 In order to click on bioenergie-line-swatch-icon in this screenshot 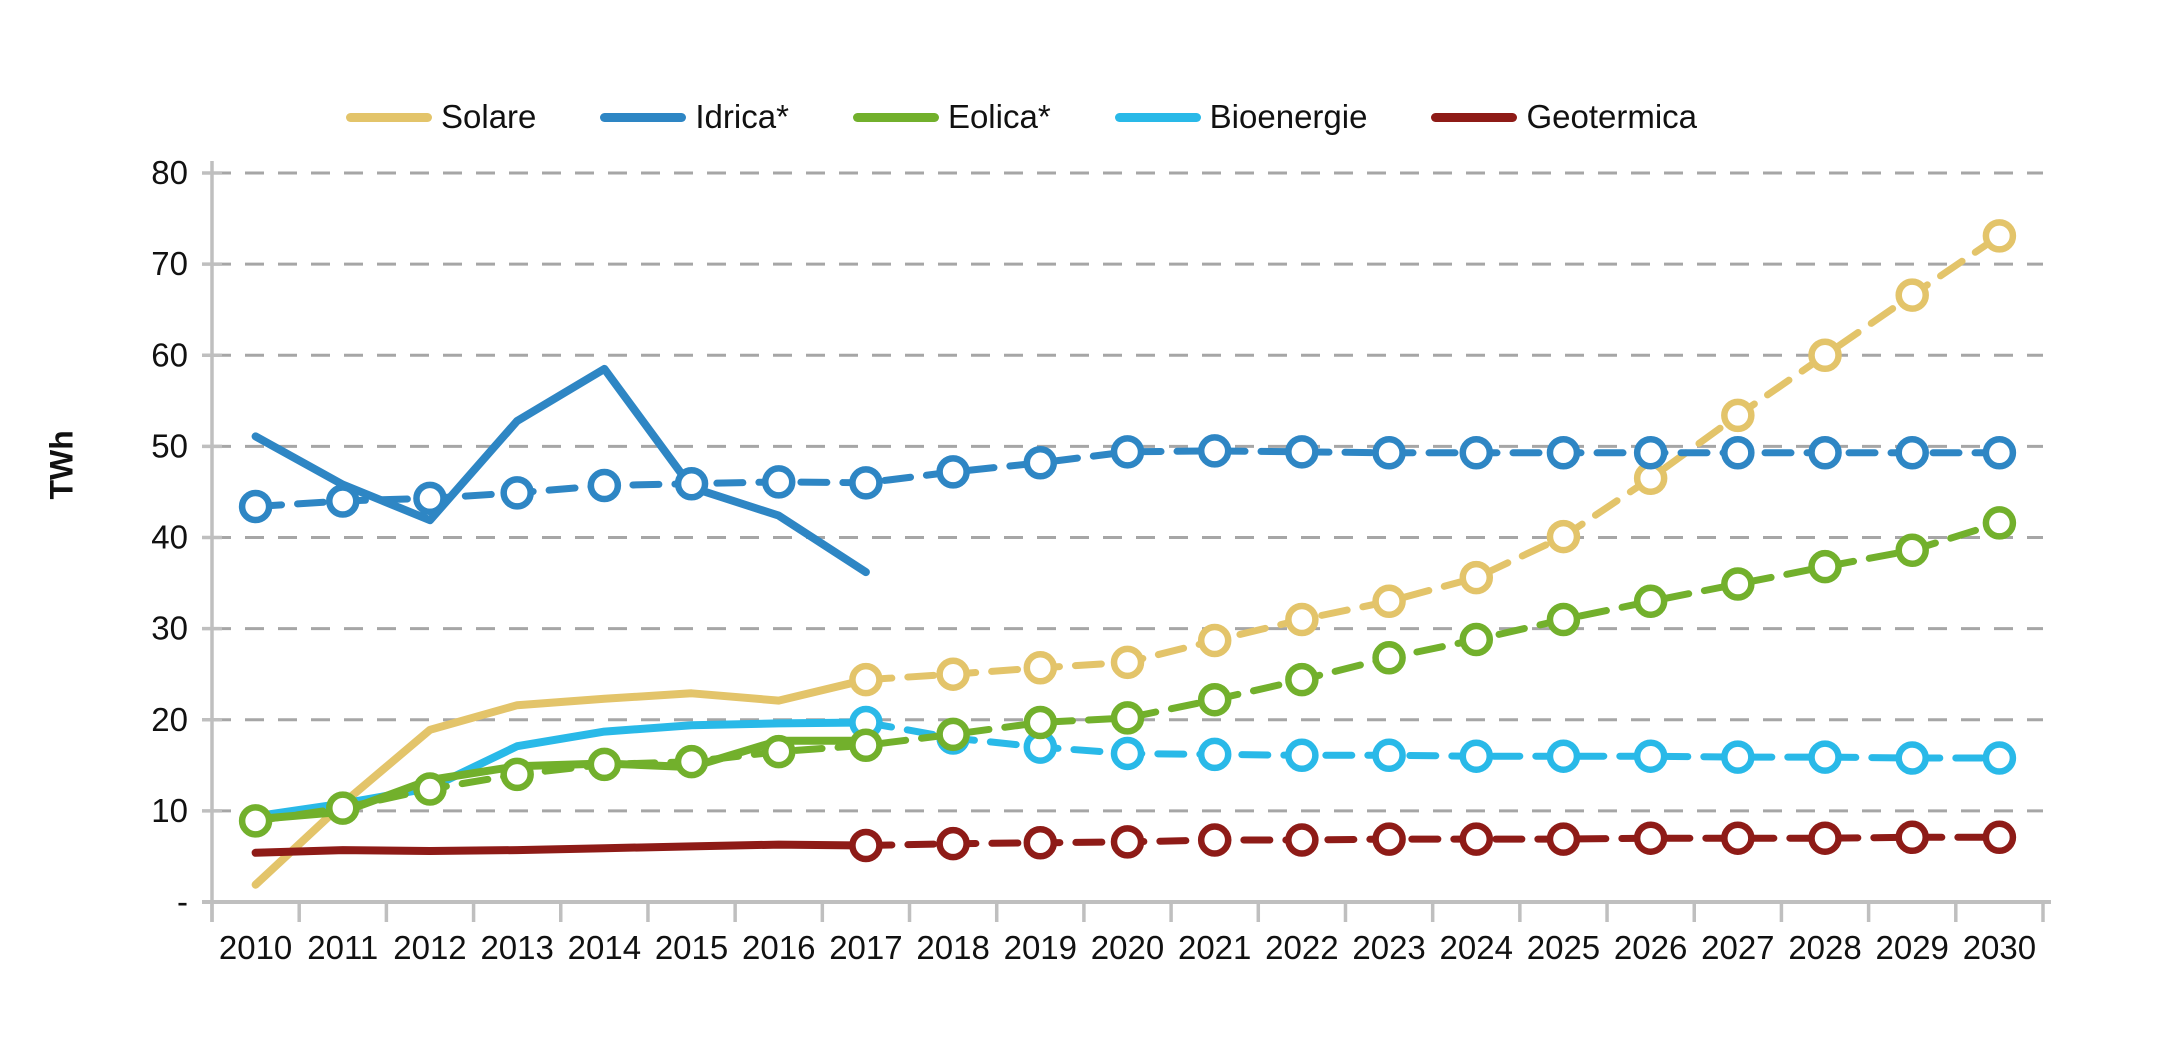, I will do `click(1157, 117)`.